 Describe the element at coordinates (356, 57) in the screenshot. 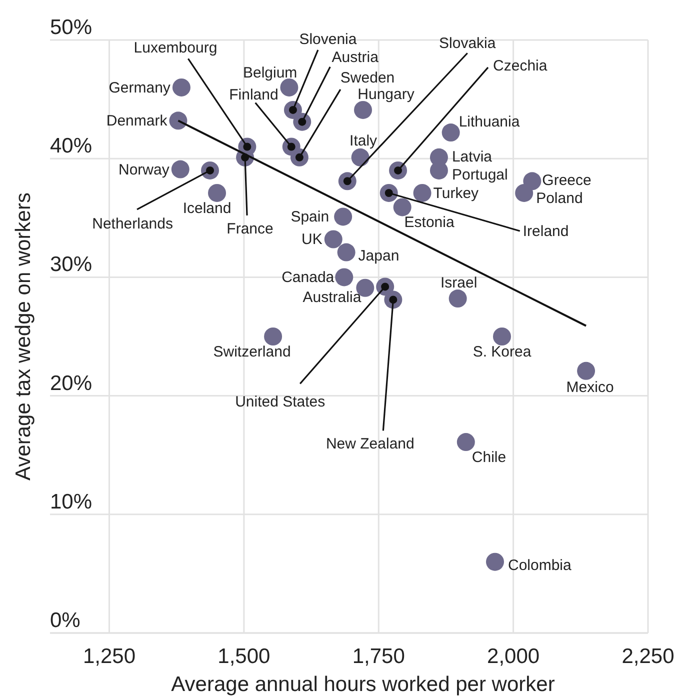

I see `annotation: Austria` at that location.